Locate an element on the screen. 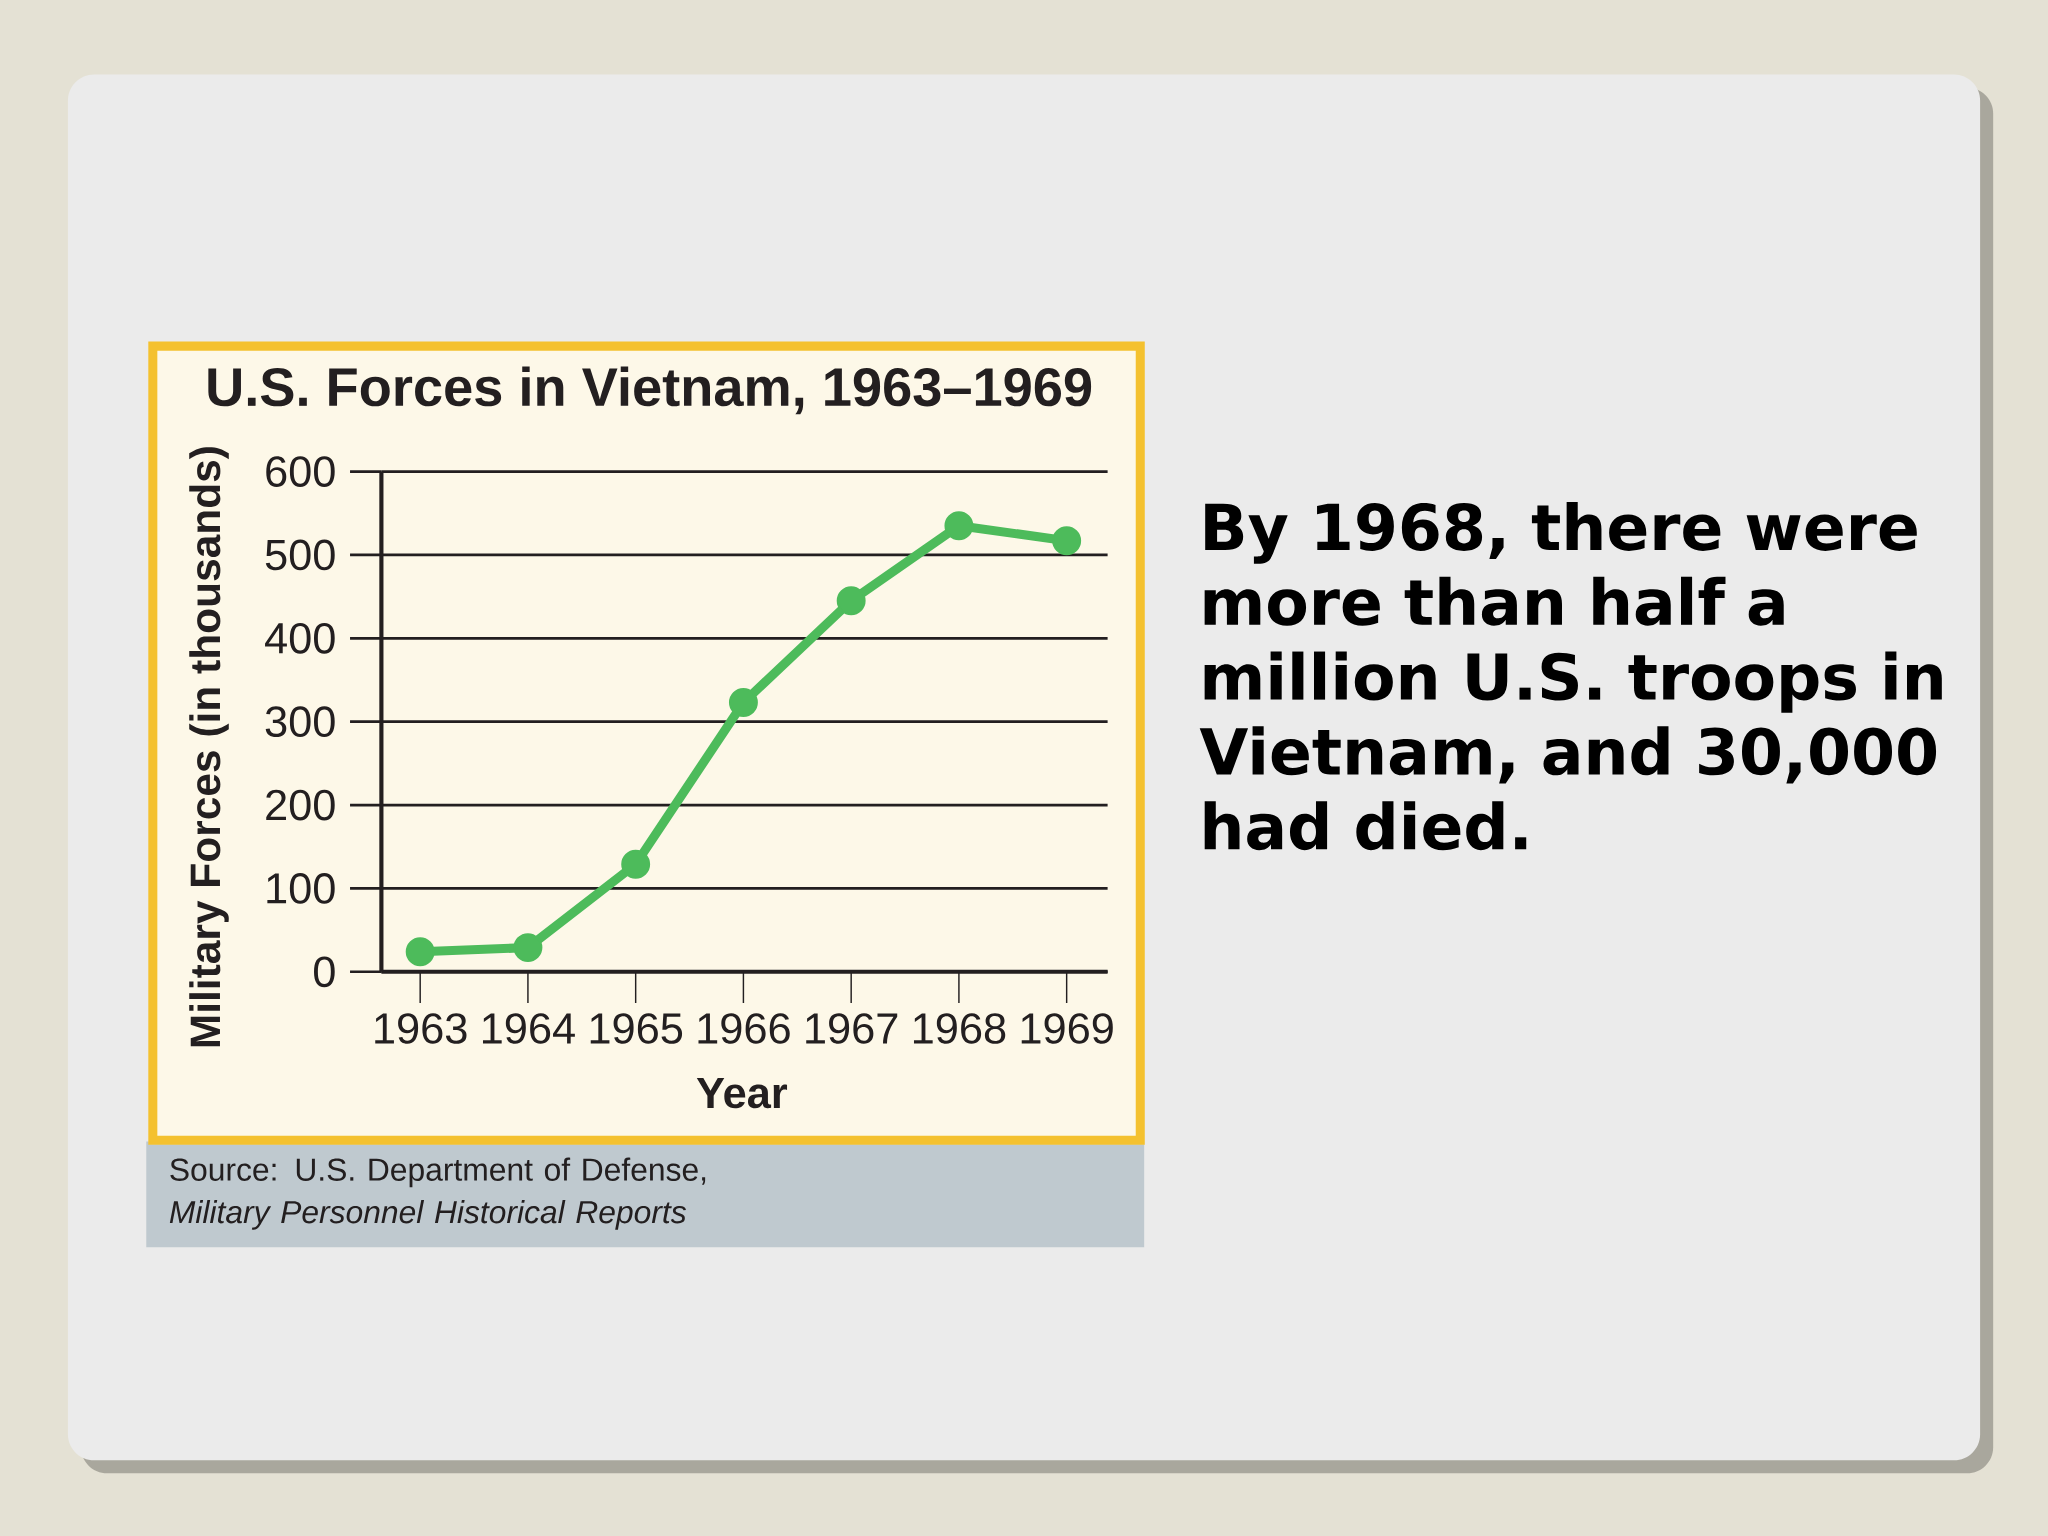  y-tick-label: 300 is located at coordinates (300, 721).